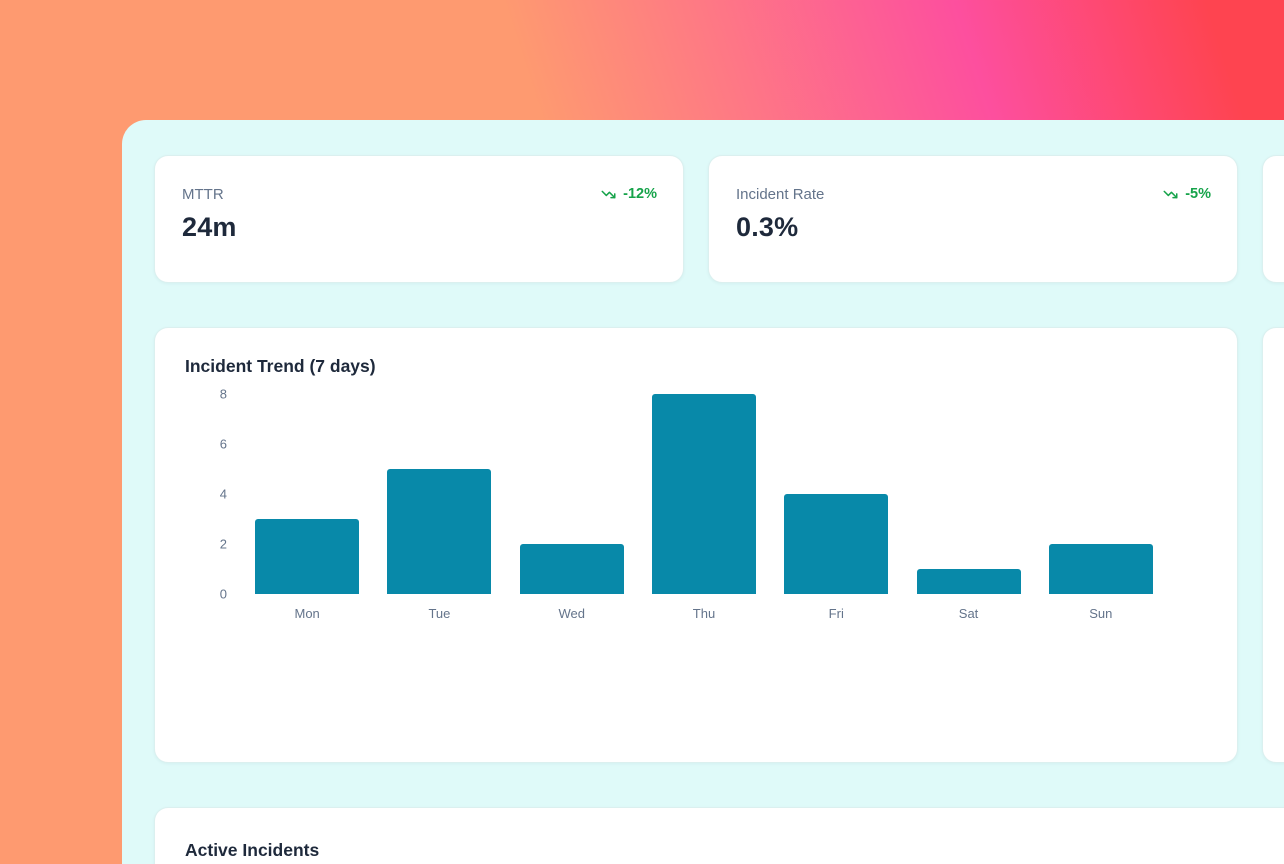 The width and height of the screenshot is (1284, 864). What do you see at coordinates (1273, 545) in the screenshot?
I see `side-card-partial` at bounding box center [1273, 545].